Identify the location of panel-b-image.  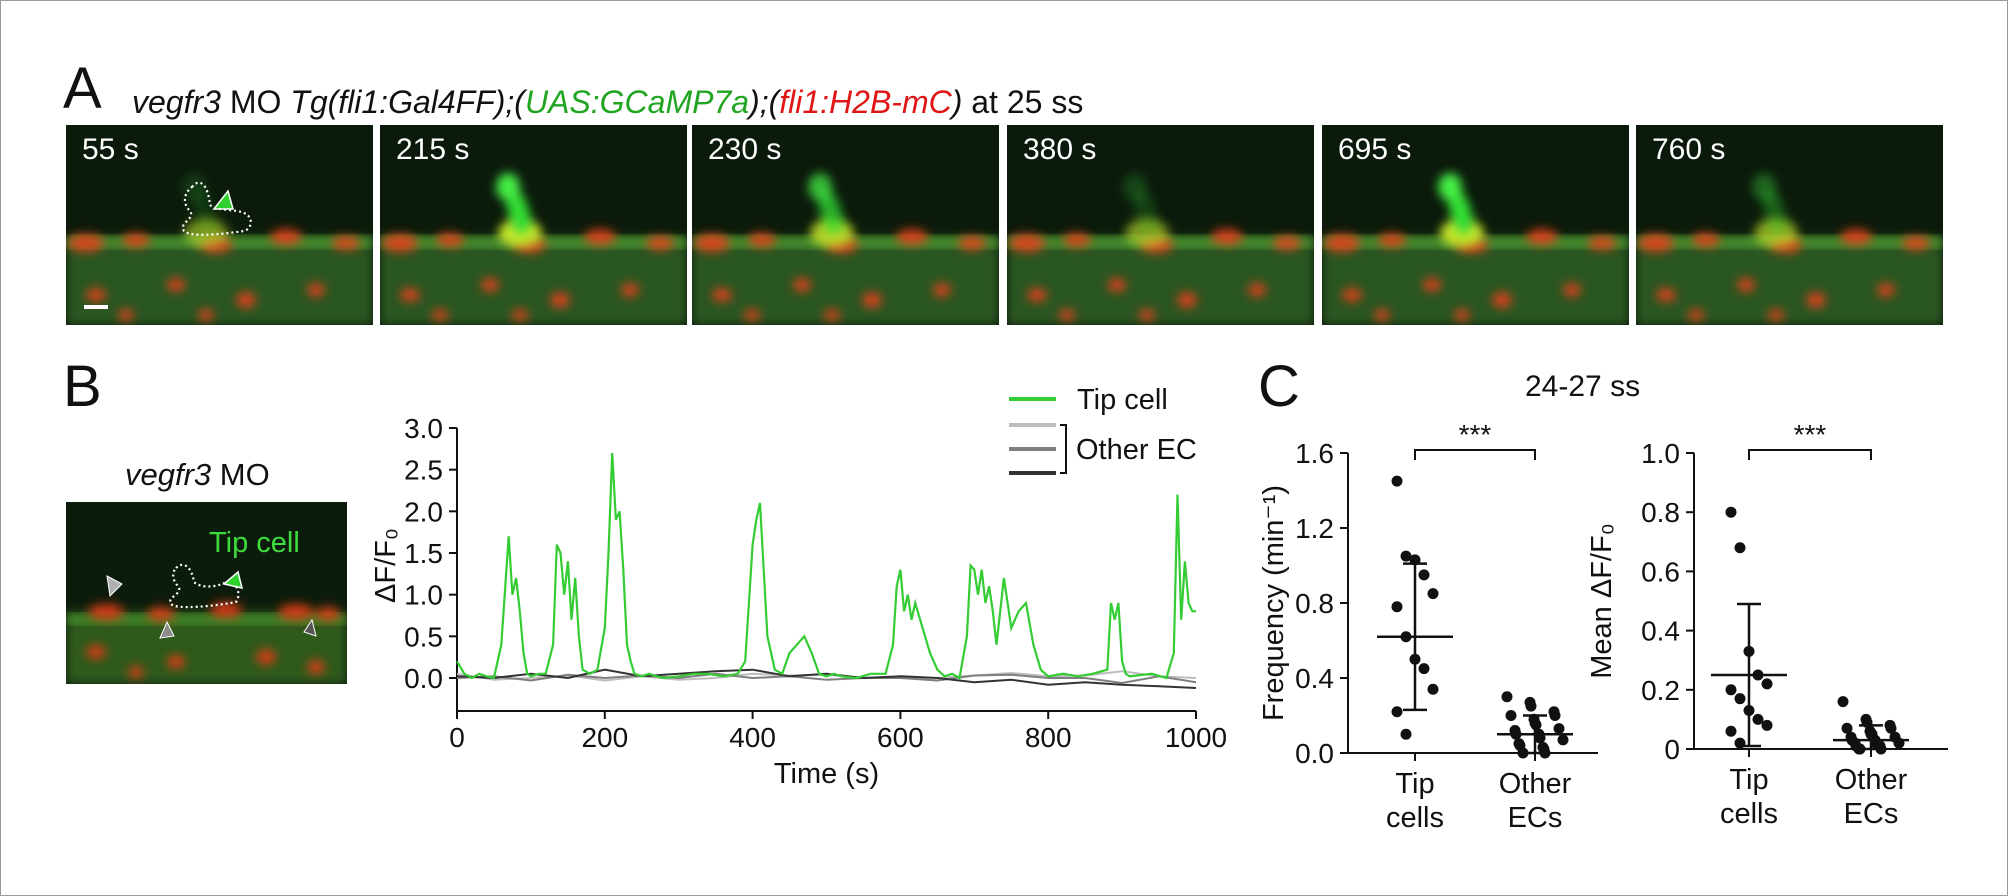
(206, 593).